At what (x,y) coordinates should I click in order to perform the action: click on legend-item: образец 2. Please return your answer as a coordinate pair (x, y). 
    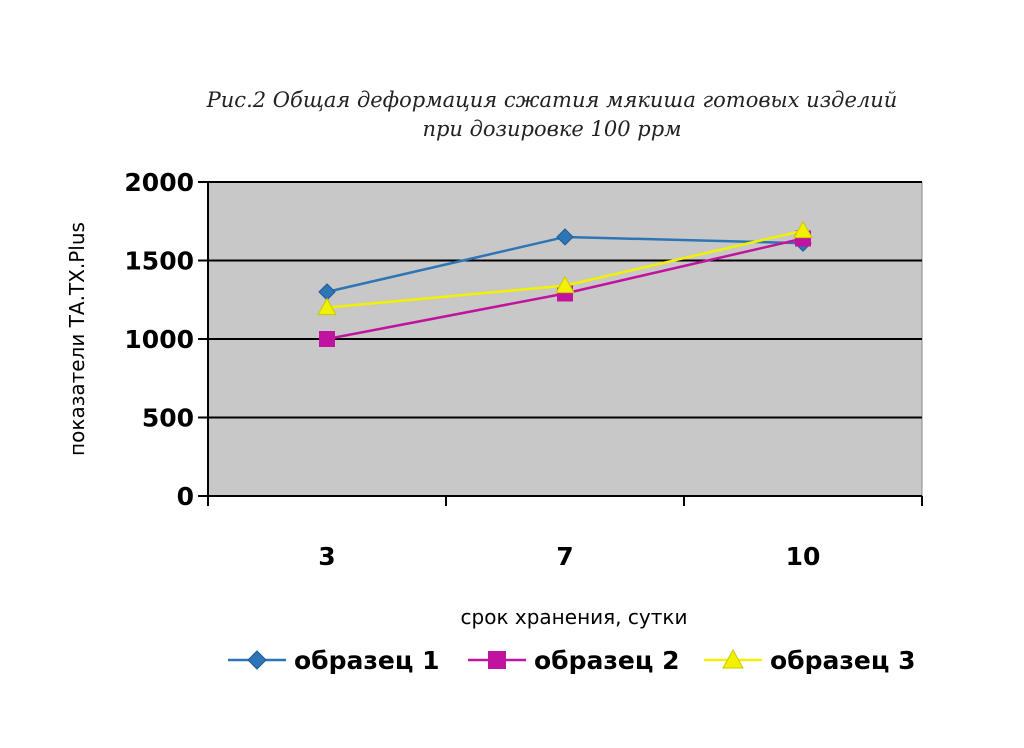
    Looking at the image, I should click on (574, 660).